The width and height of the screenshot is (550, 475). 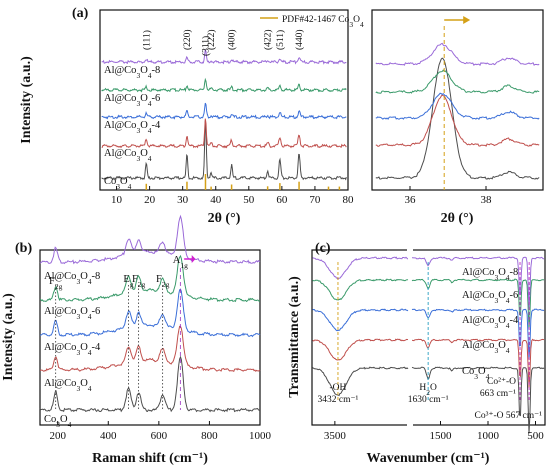 What do you see at coordinates (58, 421) in the screenshot?
I see `raman-series-label: Co3O4` at bounding box center [58, 421].